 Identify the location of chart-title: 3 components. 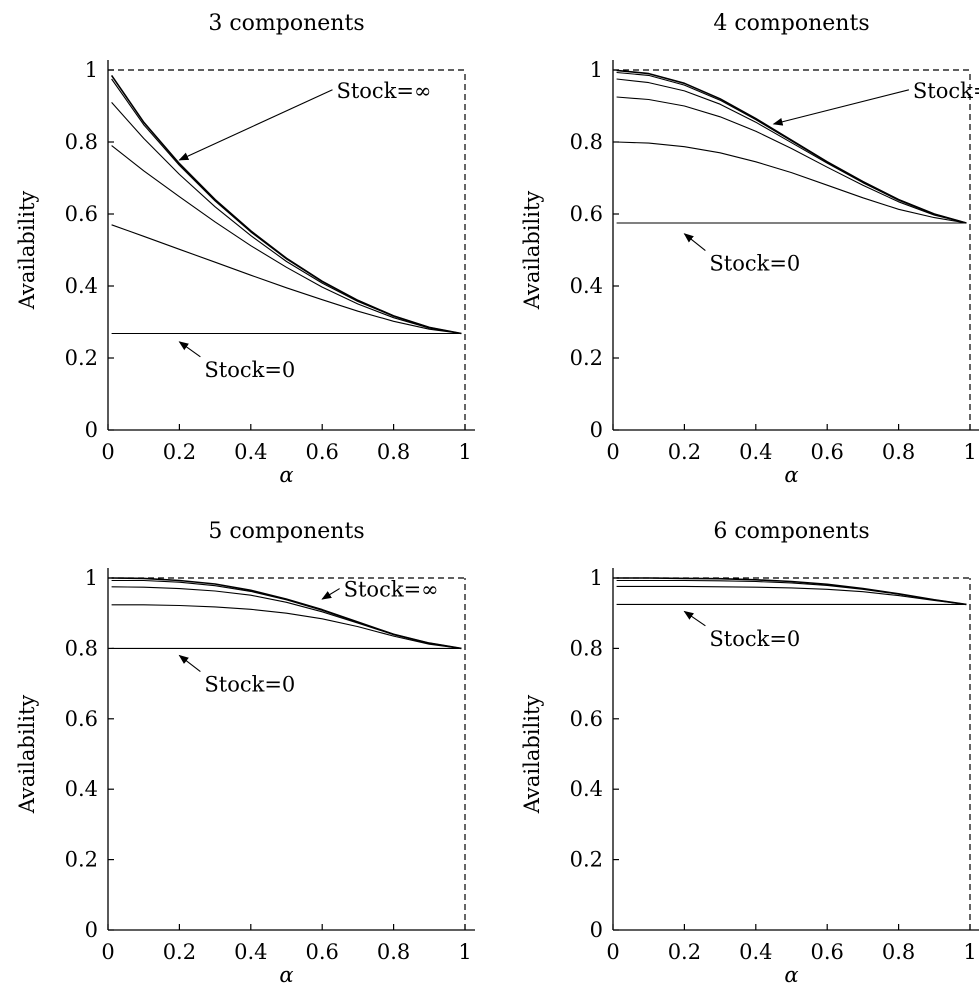
(286, 23).